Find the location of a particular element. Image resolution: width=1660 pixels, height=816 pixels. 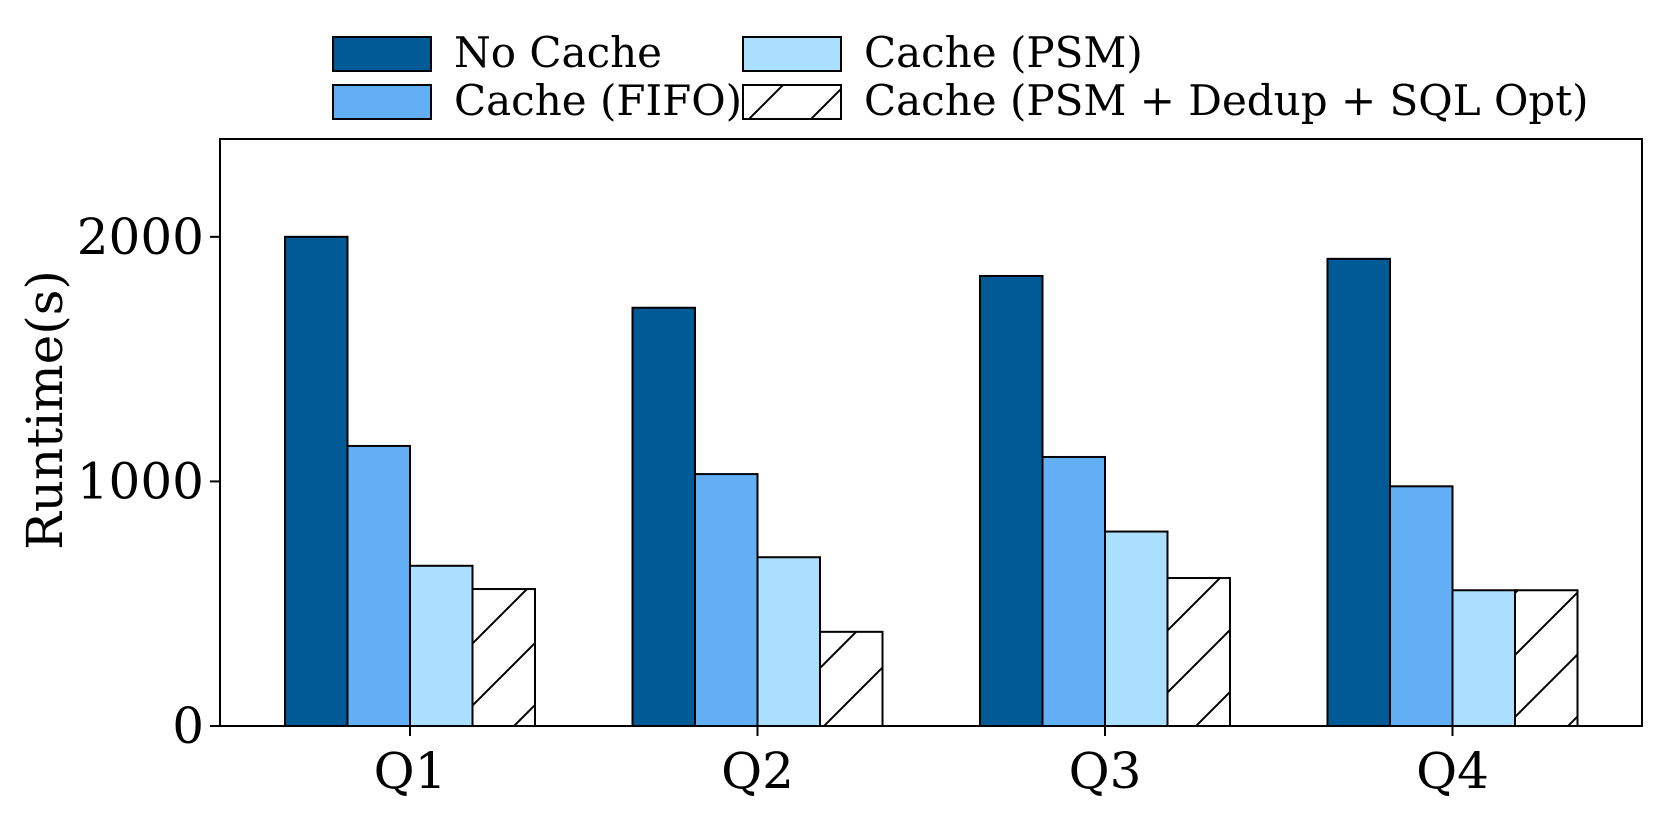

y-axis: 0 1000 2000 is located at coordinates (148, 481).